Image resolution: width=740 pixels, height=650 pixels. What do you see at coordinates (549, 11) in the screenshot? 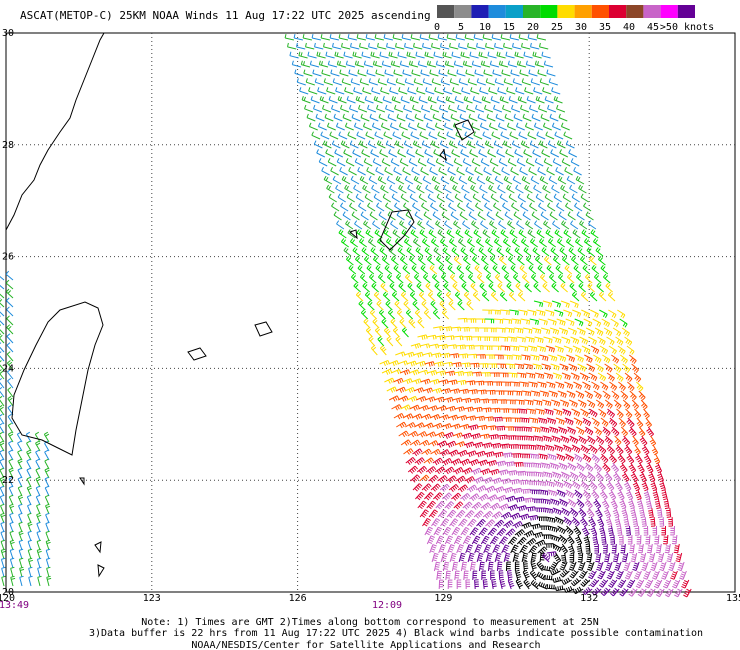
I see `legend-swatch` at bounding box center [549, 11].